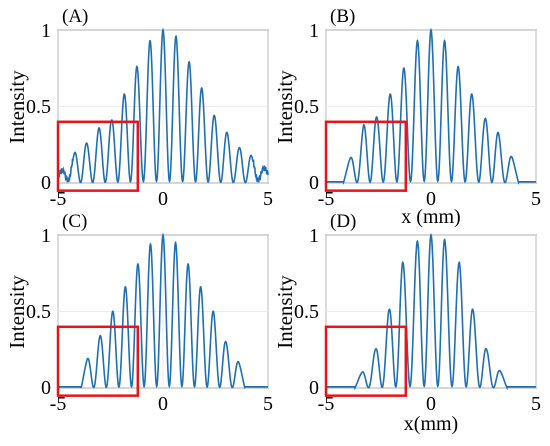 The image size is (550, 446). Describe the element at coordinates (430, 217) in the screenshot. I see `x-axis-label: x (mm)` at that location.